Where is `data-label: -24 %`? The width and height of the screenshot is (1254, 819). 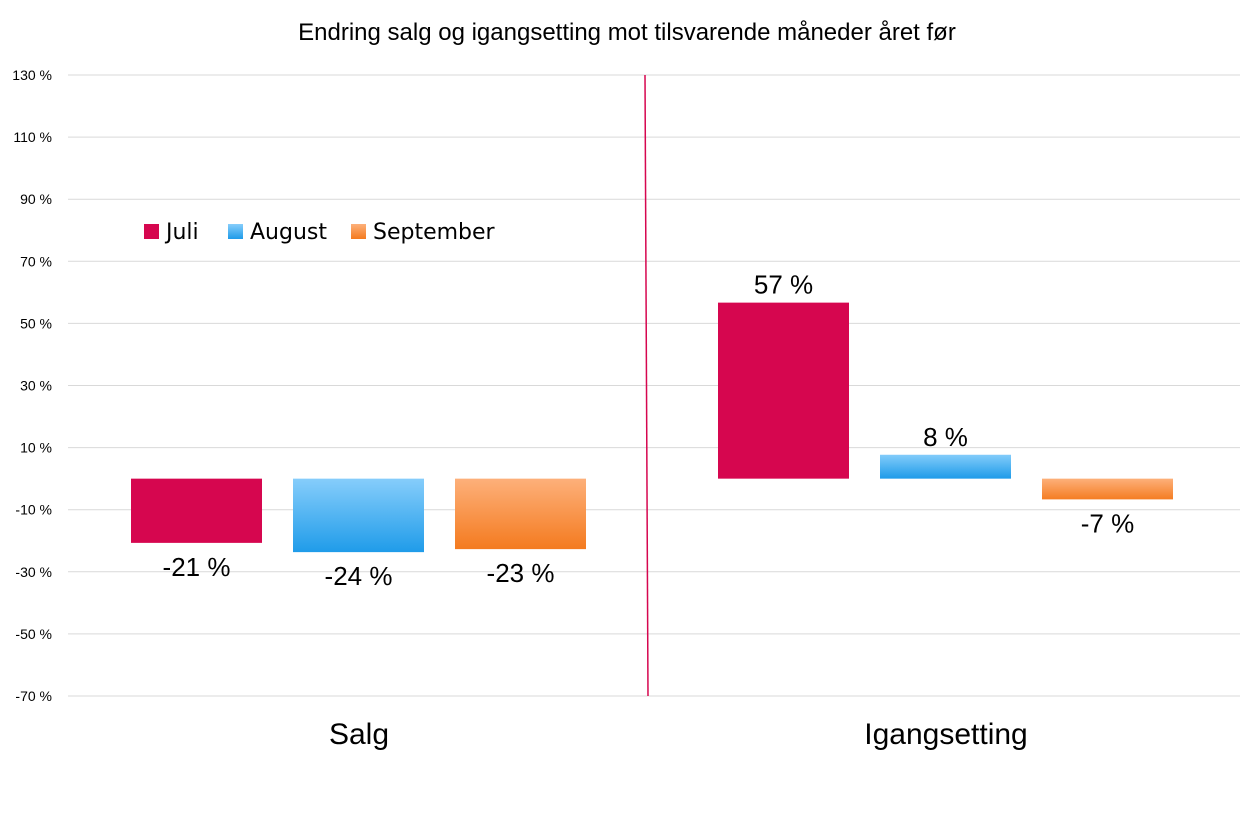 data-label: -24 % is located at coordinates (359, 576).